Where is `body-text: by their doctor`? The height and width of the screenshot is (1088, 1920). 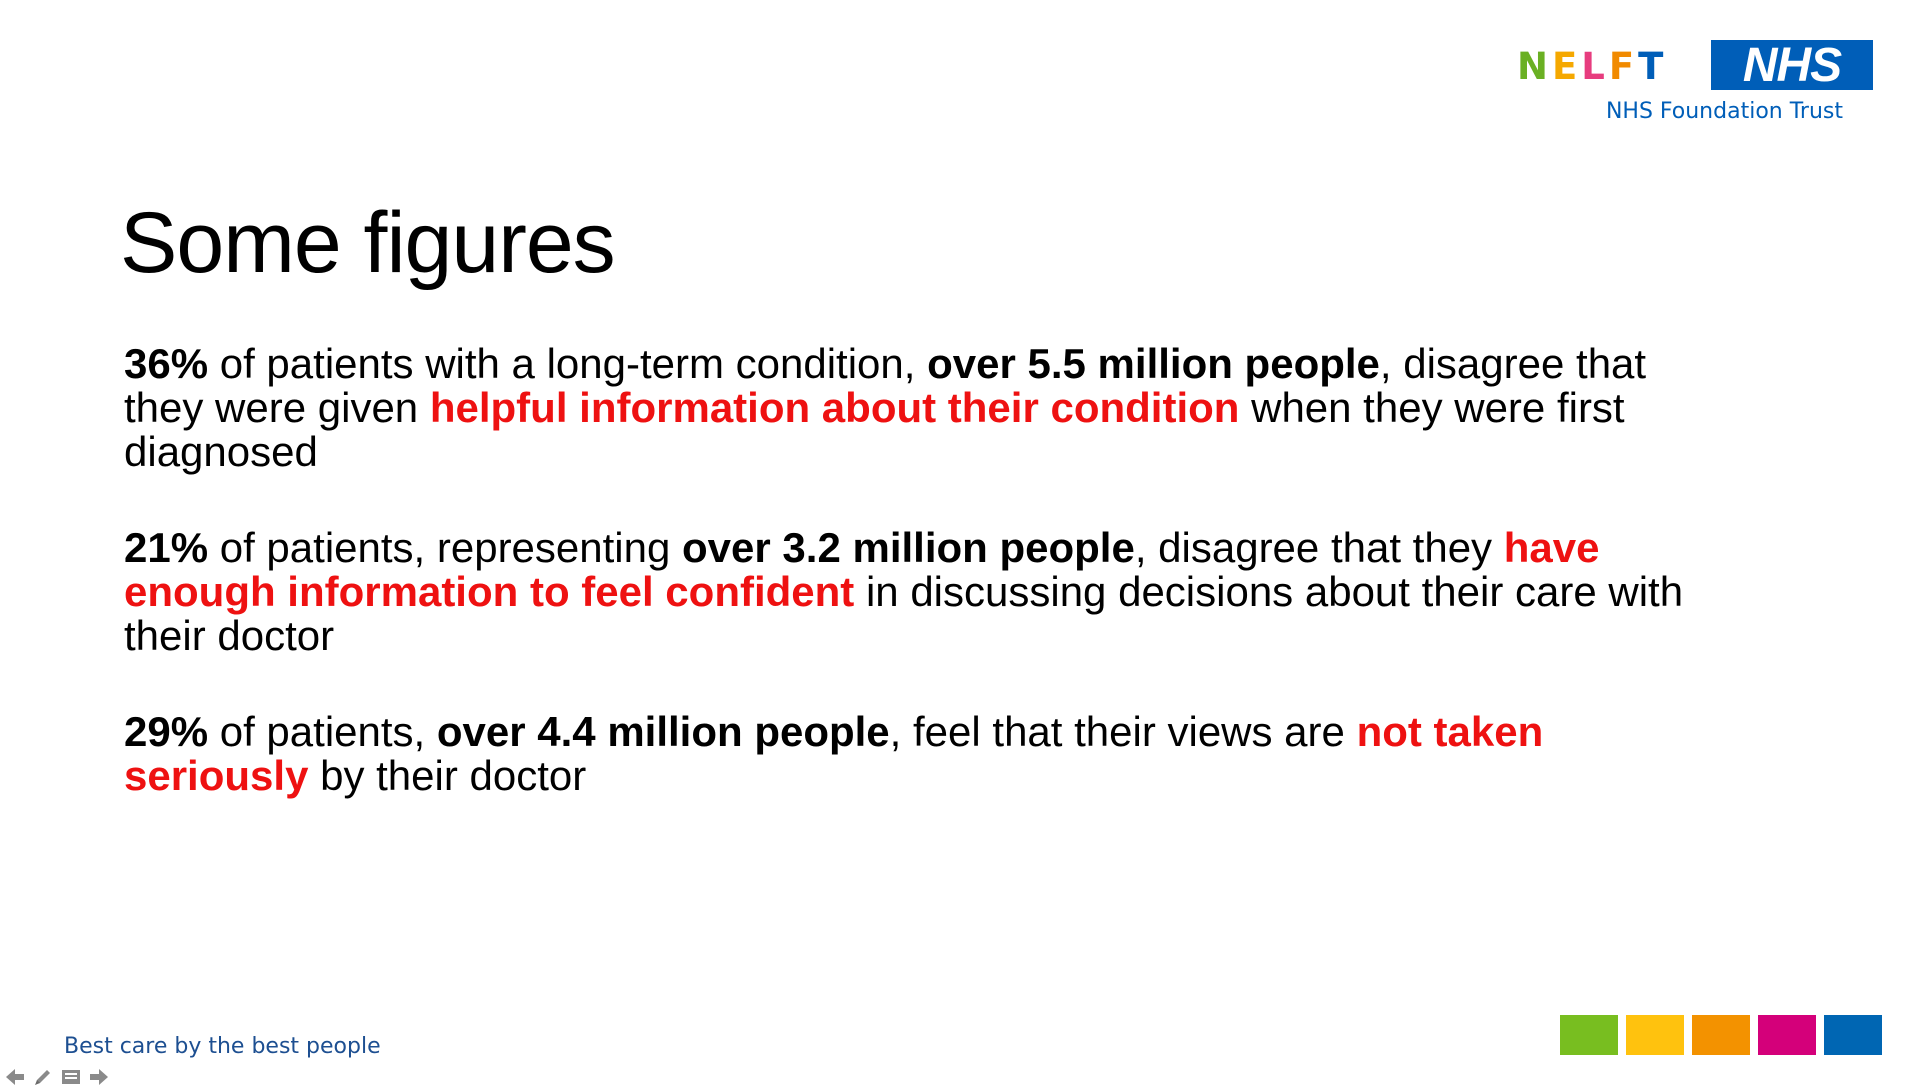 body-text: by their doctor is located at coordinates (447, 775).